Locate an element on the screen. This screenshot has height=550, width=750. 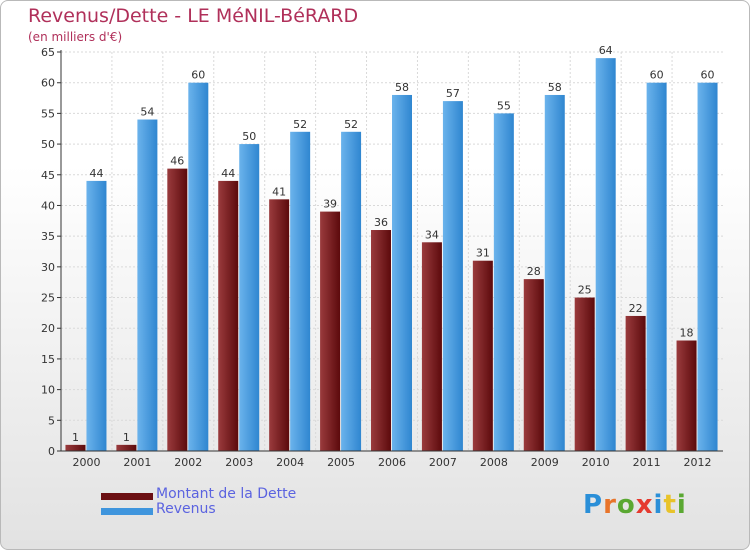
data-label: 57 is located at coordinates (453, 93).